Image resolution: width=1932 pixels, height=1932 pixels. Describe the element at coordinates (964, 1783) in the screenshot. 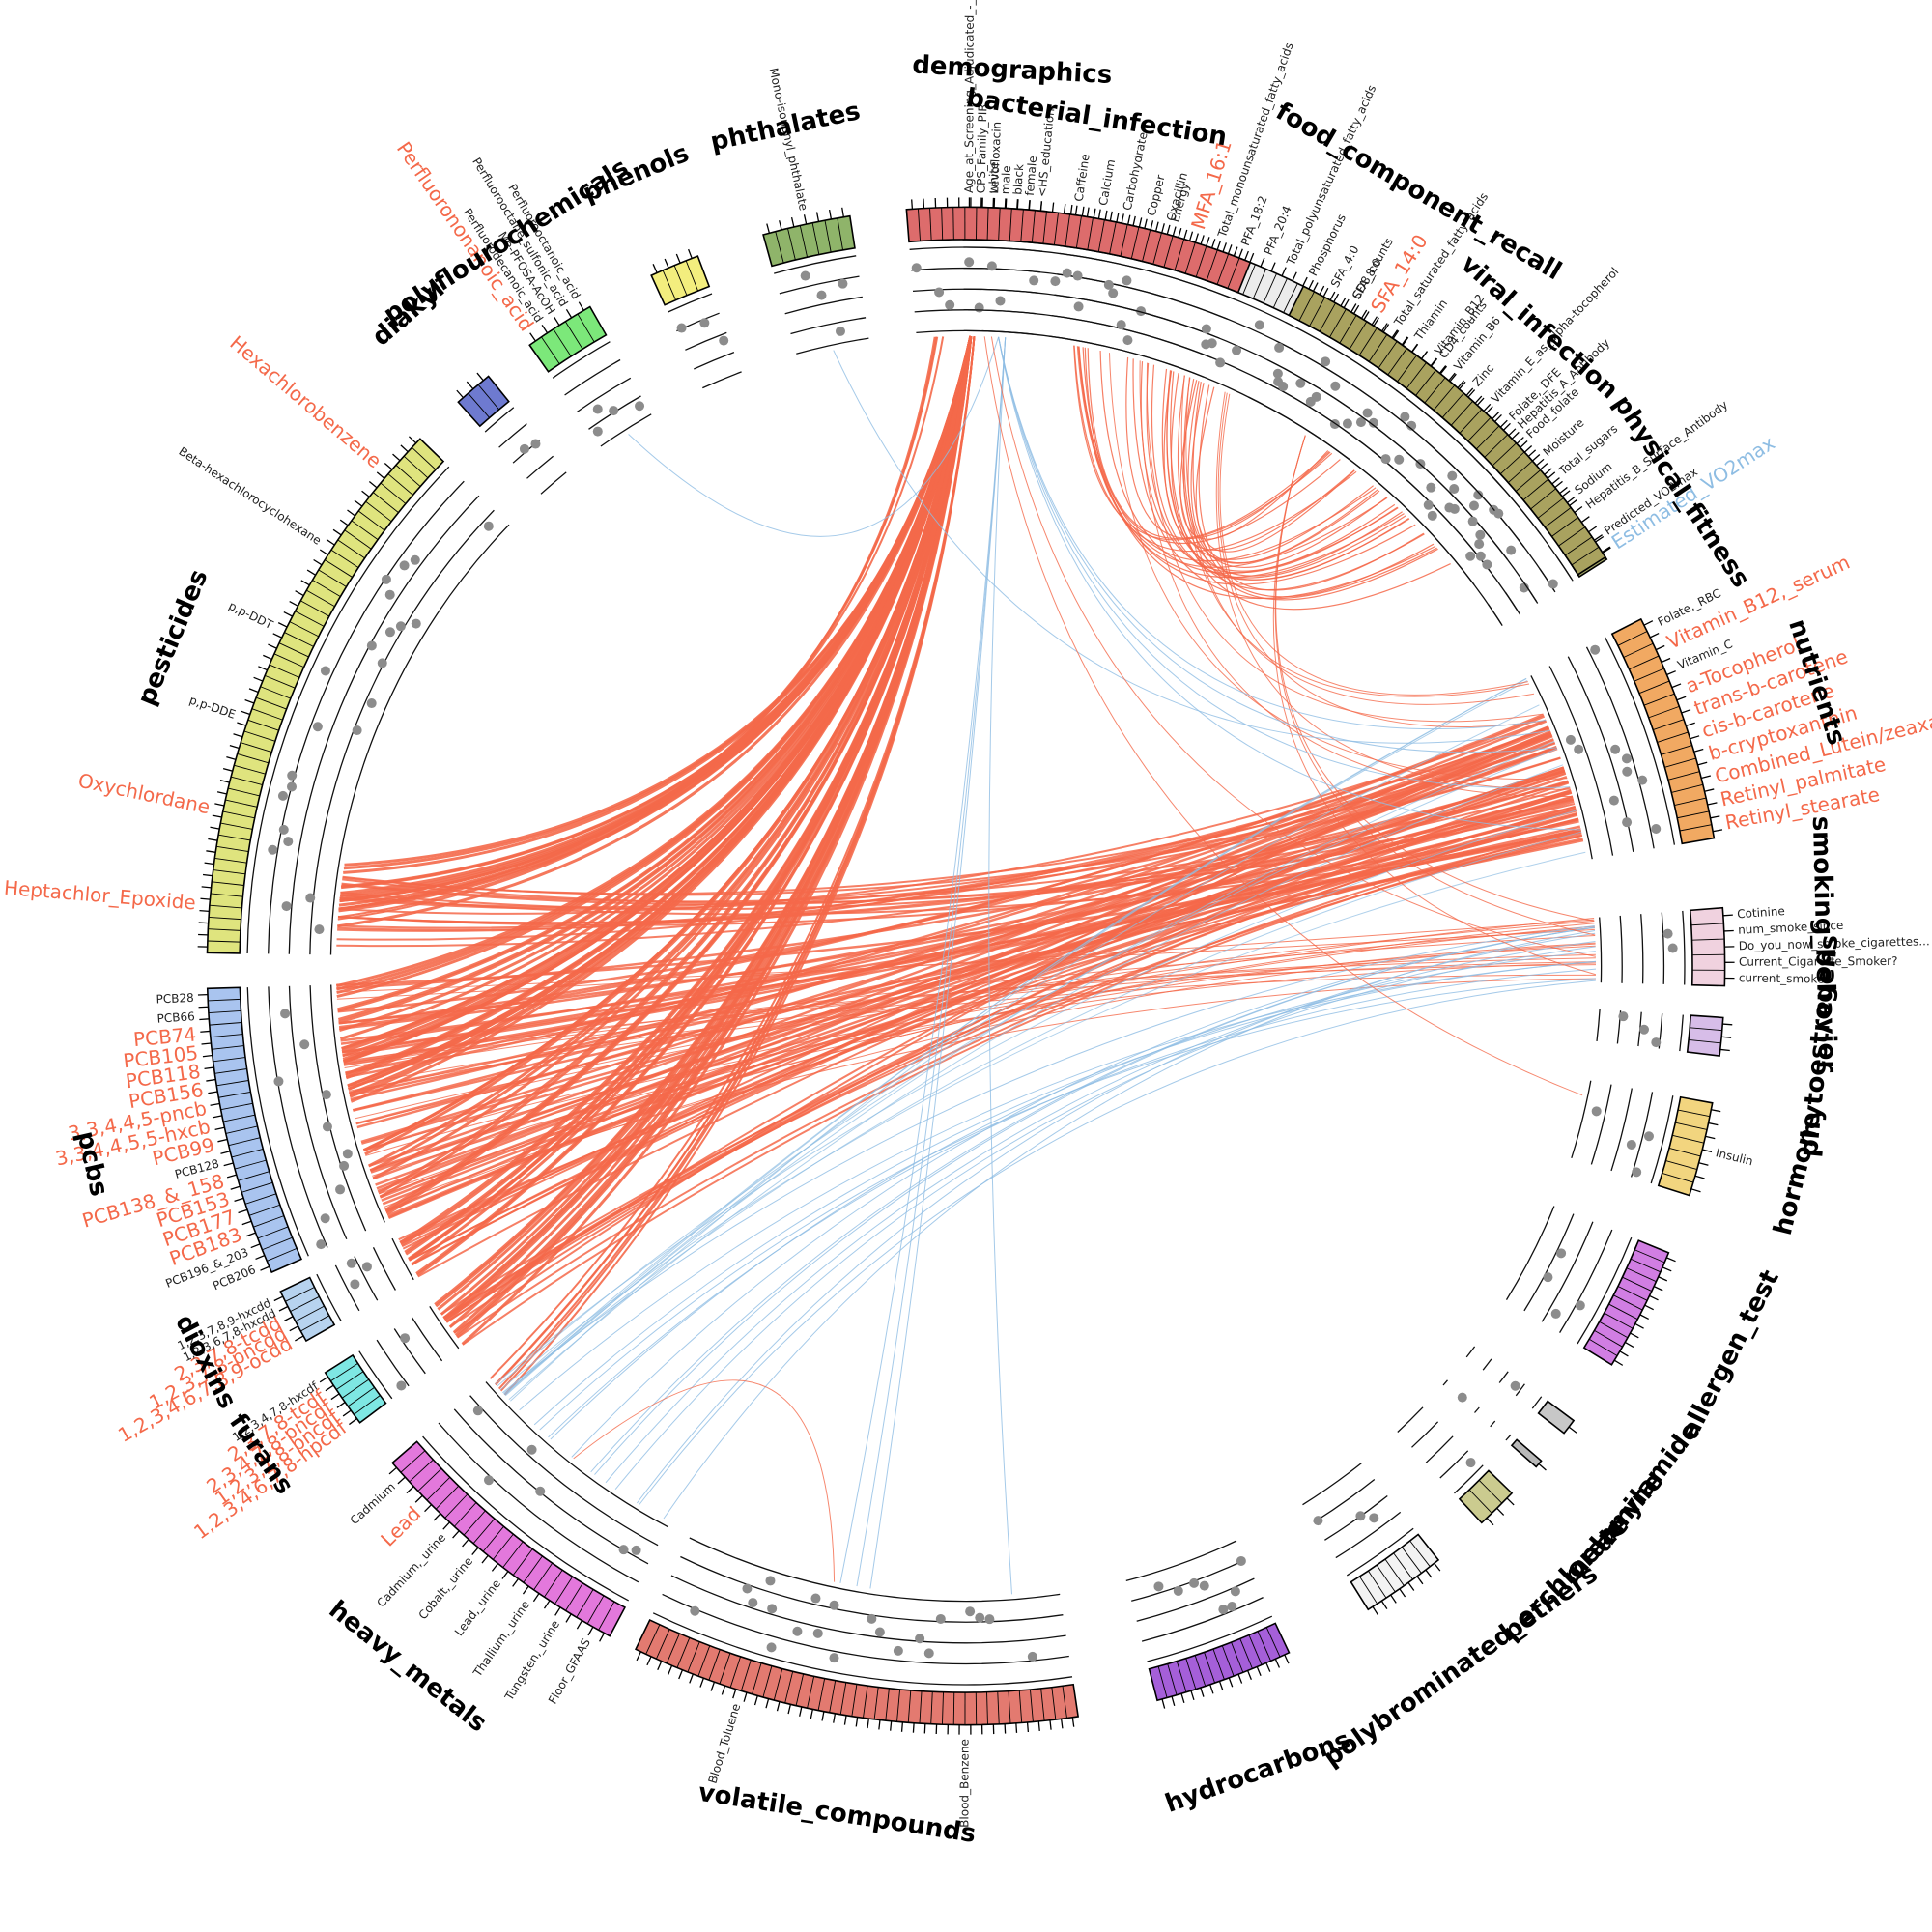

I see `variable-label: Blood_Benzene` at that location.